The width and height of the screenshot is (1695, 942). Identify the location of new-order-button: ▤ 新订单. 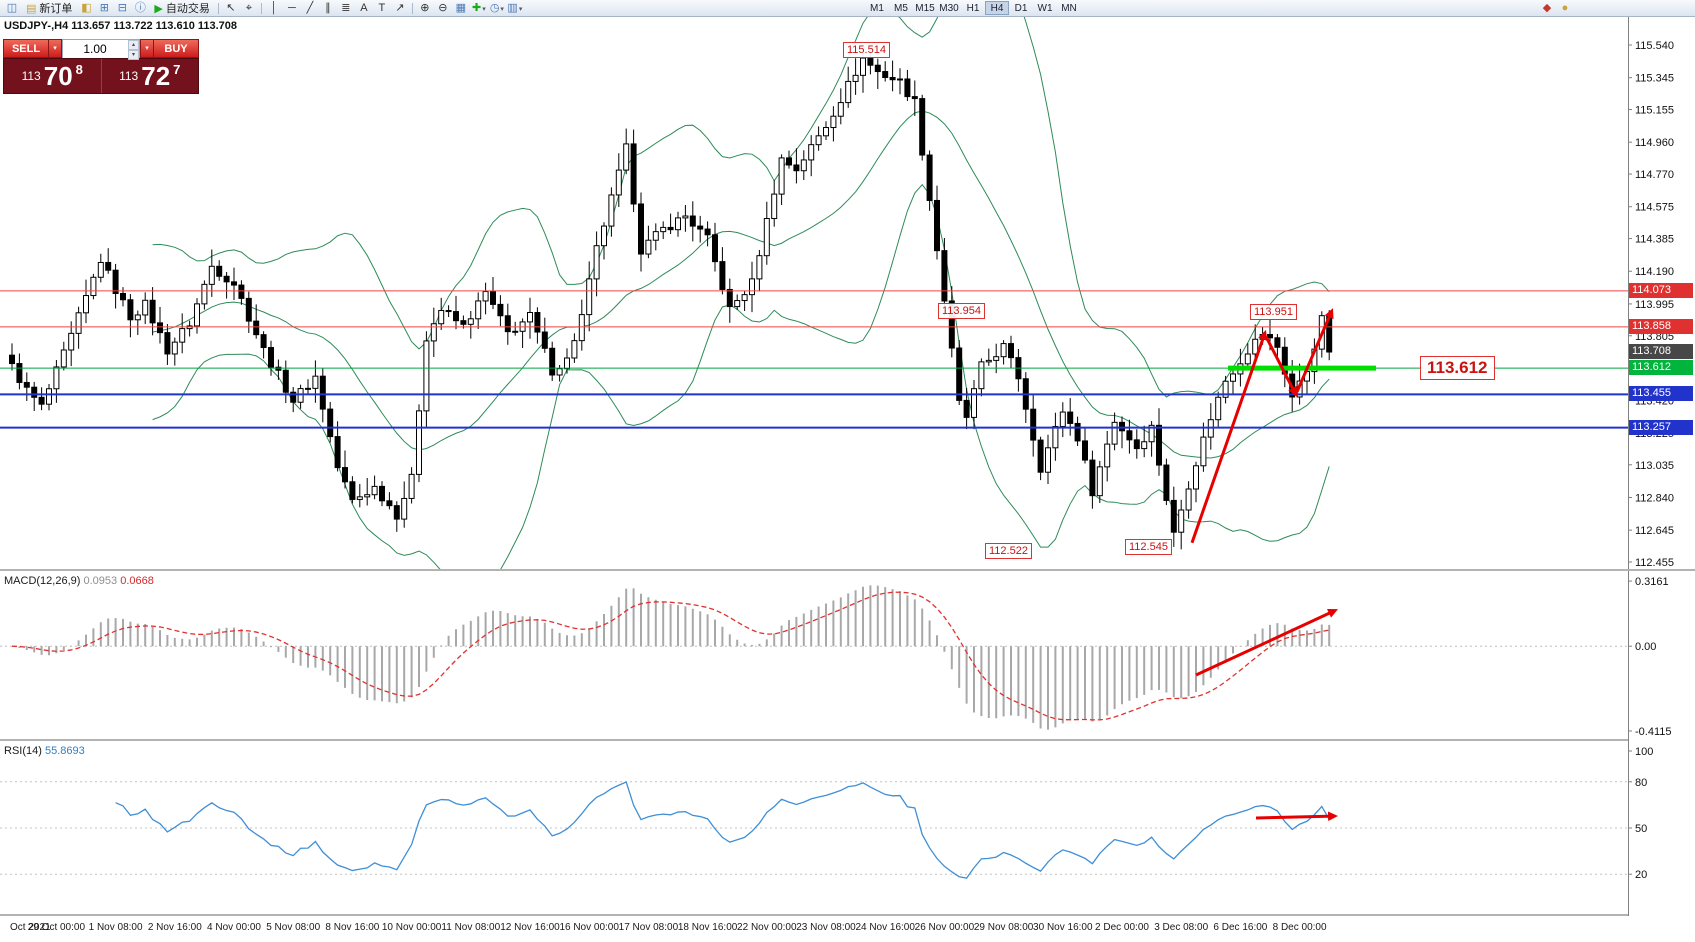
(49, 8).